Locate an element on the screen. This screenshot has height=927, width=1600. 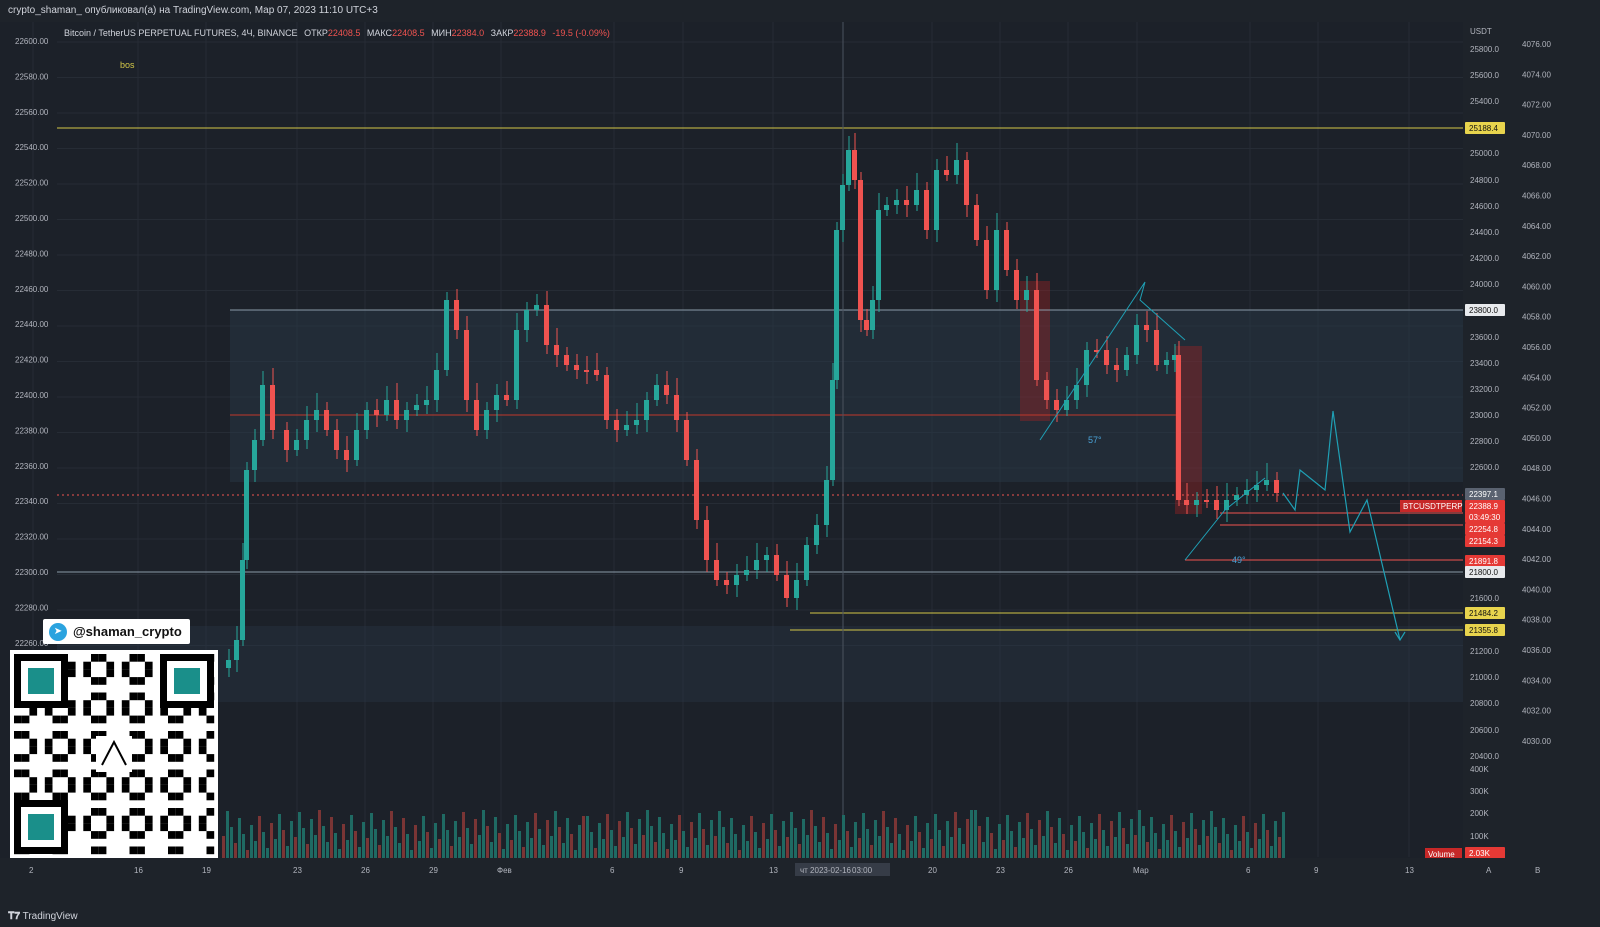
time-axis-label: Фев is located at coordinates (504, 870).